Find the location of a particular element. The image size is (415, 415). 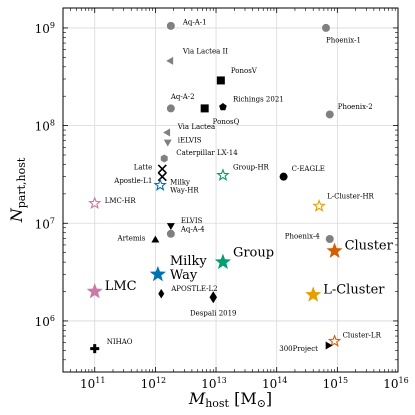

label-300project: 300Project is located at coordinates (298, 349).